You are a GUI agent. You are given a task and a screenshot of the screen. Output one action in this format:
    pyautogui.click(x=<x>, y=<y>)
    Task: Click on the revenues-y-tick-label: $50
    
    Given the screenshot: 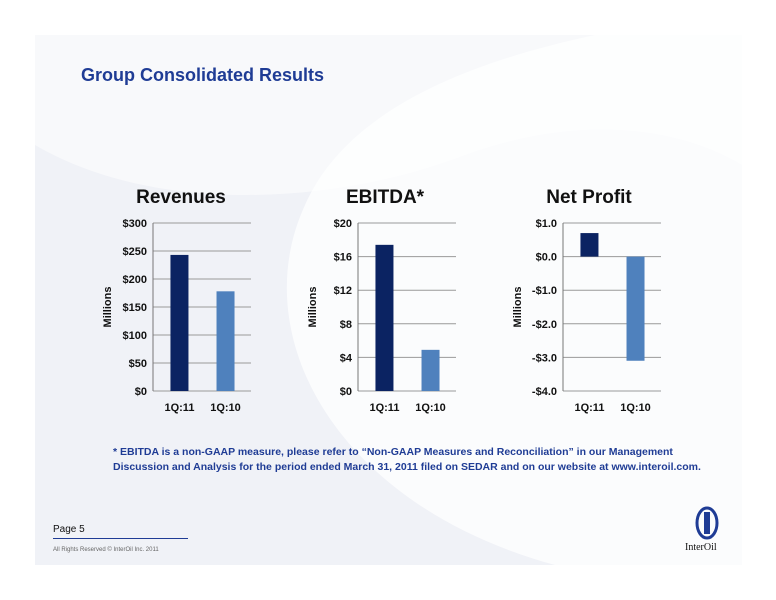 What is the action you would take?
    pyautogui.click(x=138, y=364)
    